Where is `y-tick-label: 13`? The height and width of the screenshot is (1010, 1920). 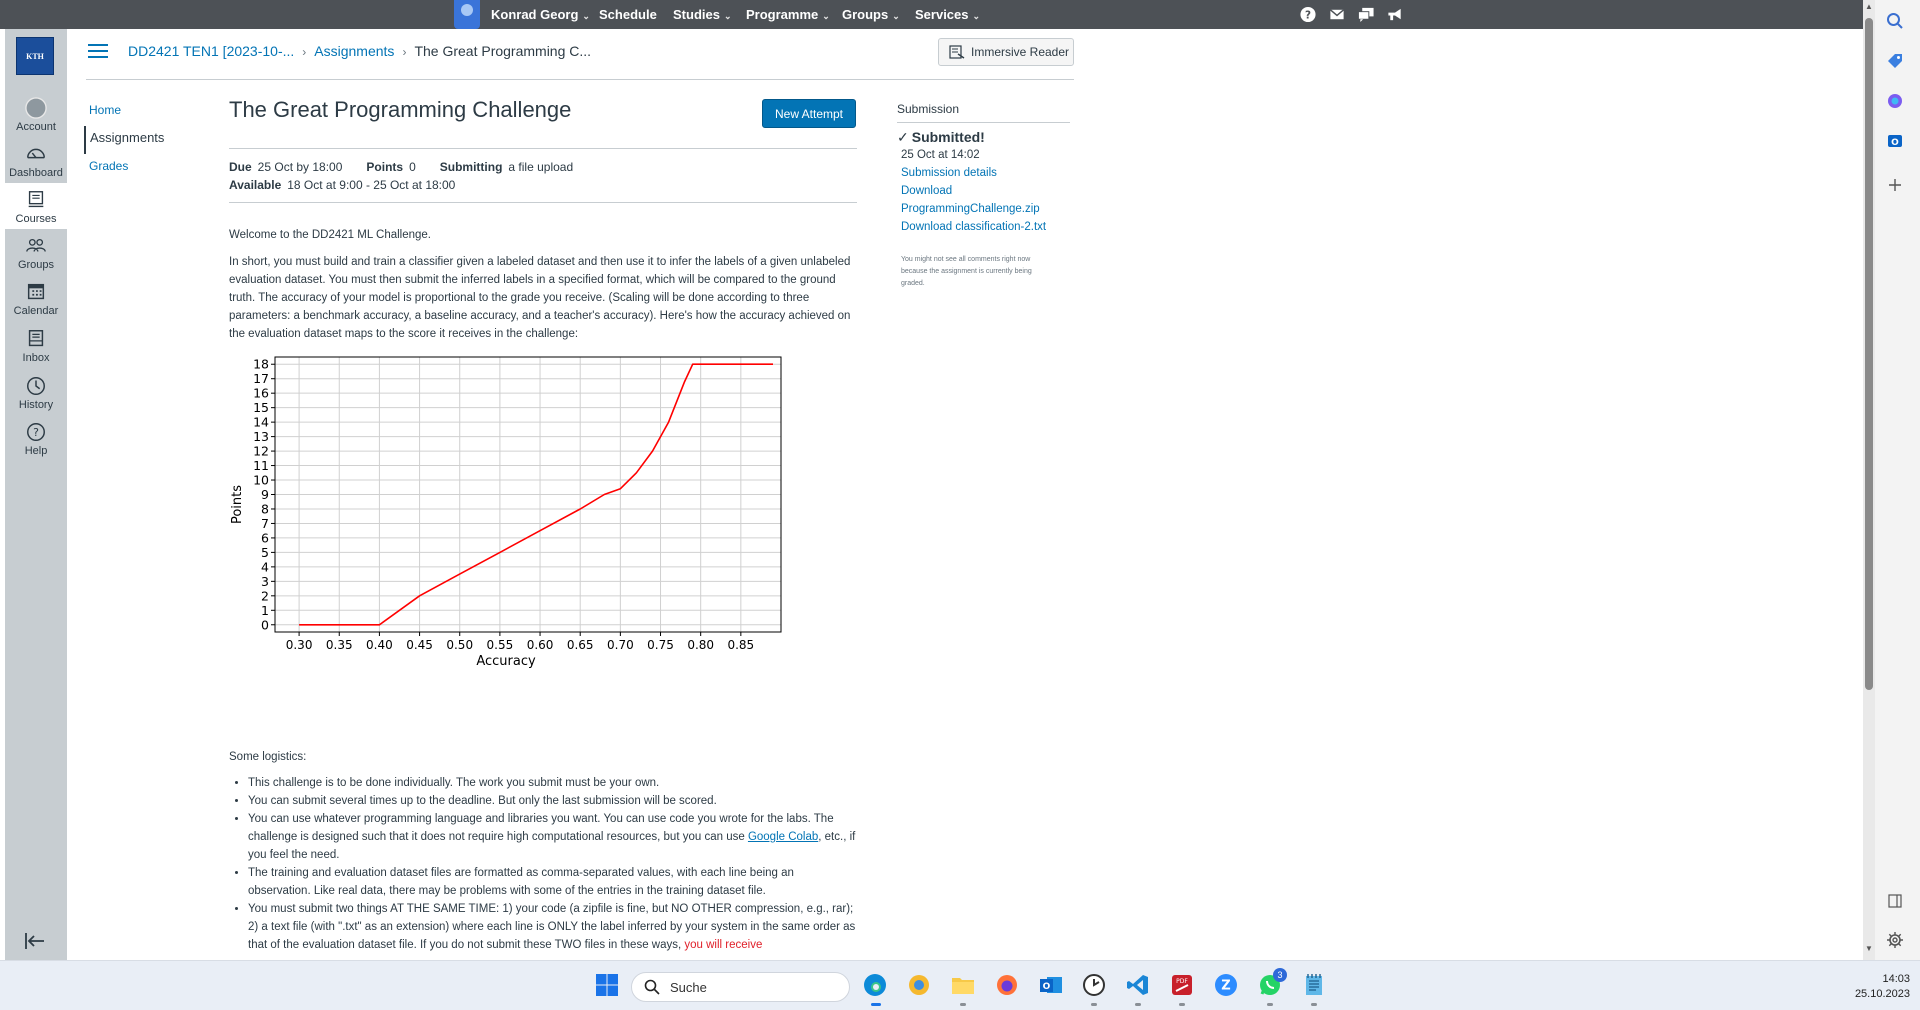 y-tick-label: 13 is located at coordinates (261, 436).